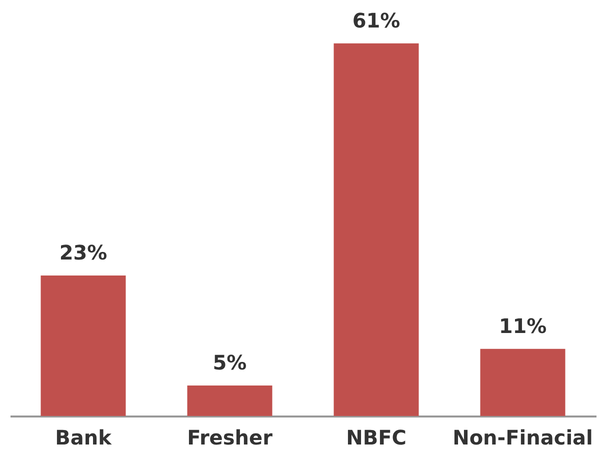 The width and height of the screenshot is (606, 458). I want to click on x-tick-label: NBFC, so click(376, 438).